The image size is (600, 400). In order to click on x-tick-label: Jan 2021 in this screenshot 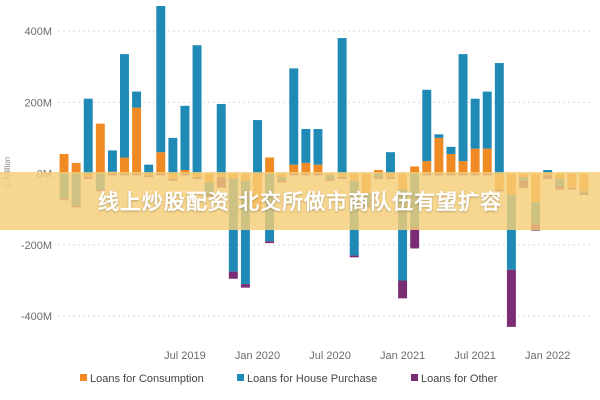, I will do `click(402, 356)`.